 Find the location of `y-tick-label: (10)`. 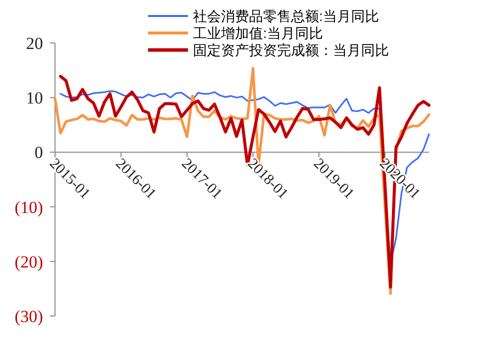

y-tick-label: (10) is located at coordinates (28, 207).